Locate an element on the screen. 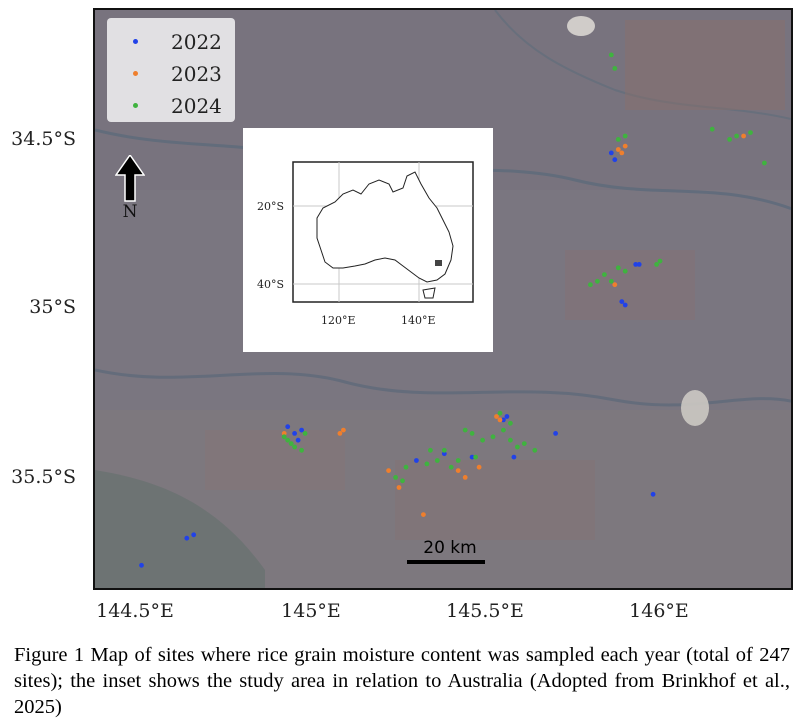 Image resolution: width=800 pixels, height=726 pixels. legend: 2022 2023 2024 is located at coordinates (171, 70).